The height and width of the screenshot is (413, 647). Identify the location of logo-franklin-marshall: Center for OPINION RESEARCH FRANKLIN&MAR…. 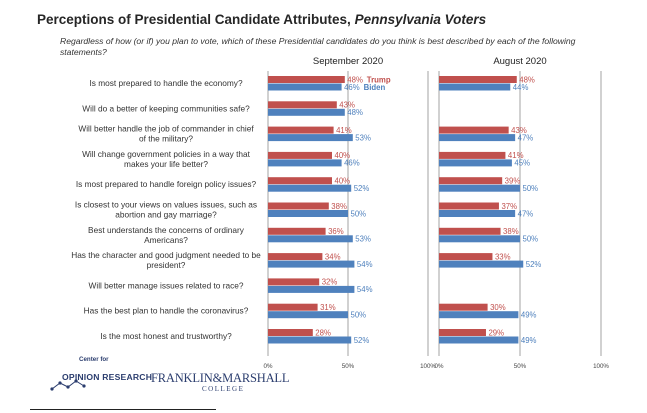
(169, 376).